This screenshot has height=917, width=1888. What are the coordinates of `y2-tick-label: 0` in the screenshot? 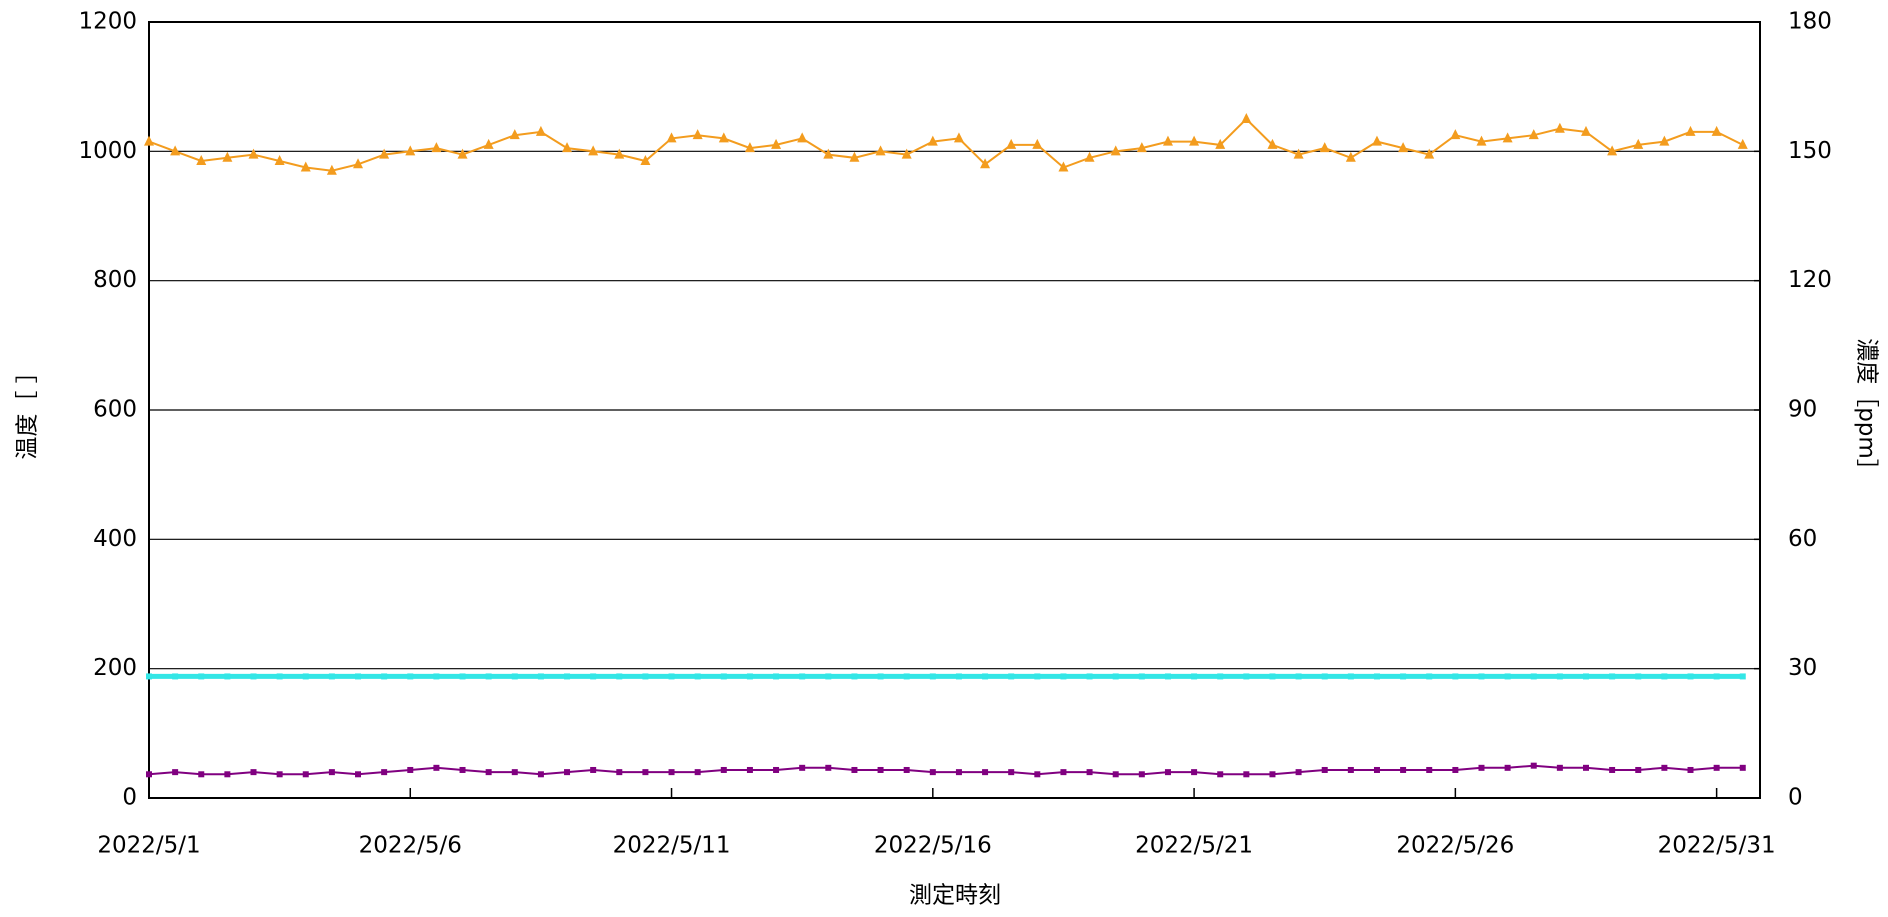 It's located at (1795, 798).